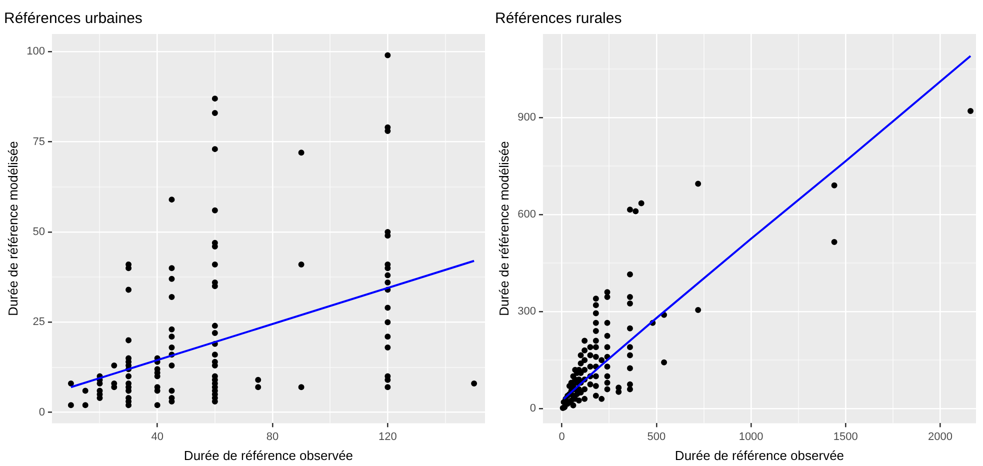 This screenshot has height=466, width=983. Describe the element at coordinates (558, 19) in the screenshot. I see `chart-title: Références rurales` at that location.